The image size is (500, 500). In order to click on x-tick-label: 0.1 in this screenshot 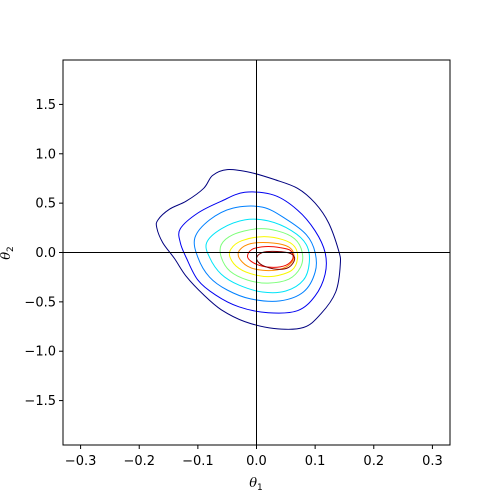, I will do `click(315, 461)`.